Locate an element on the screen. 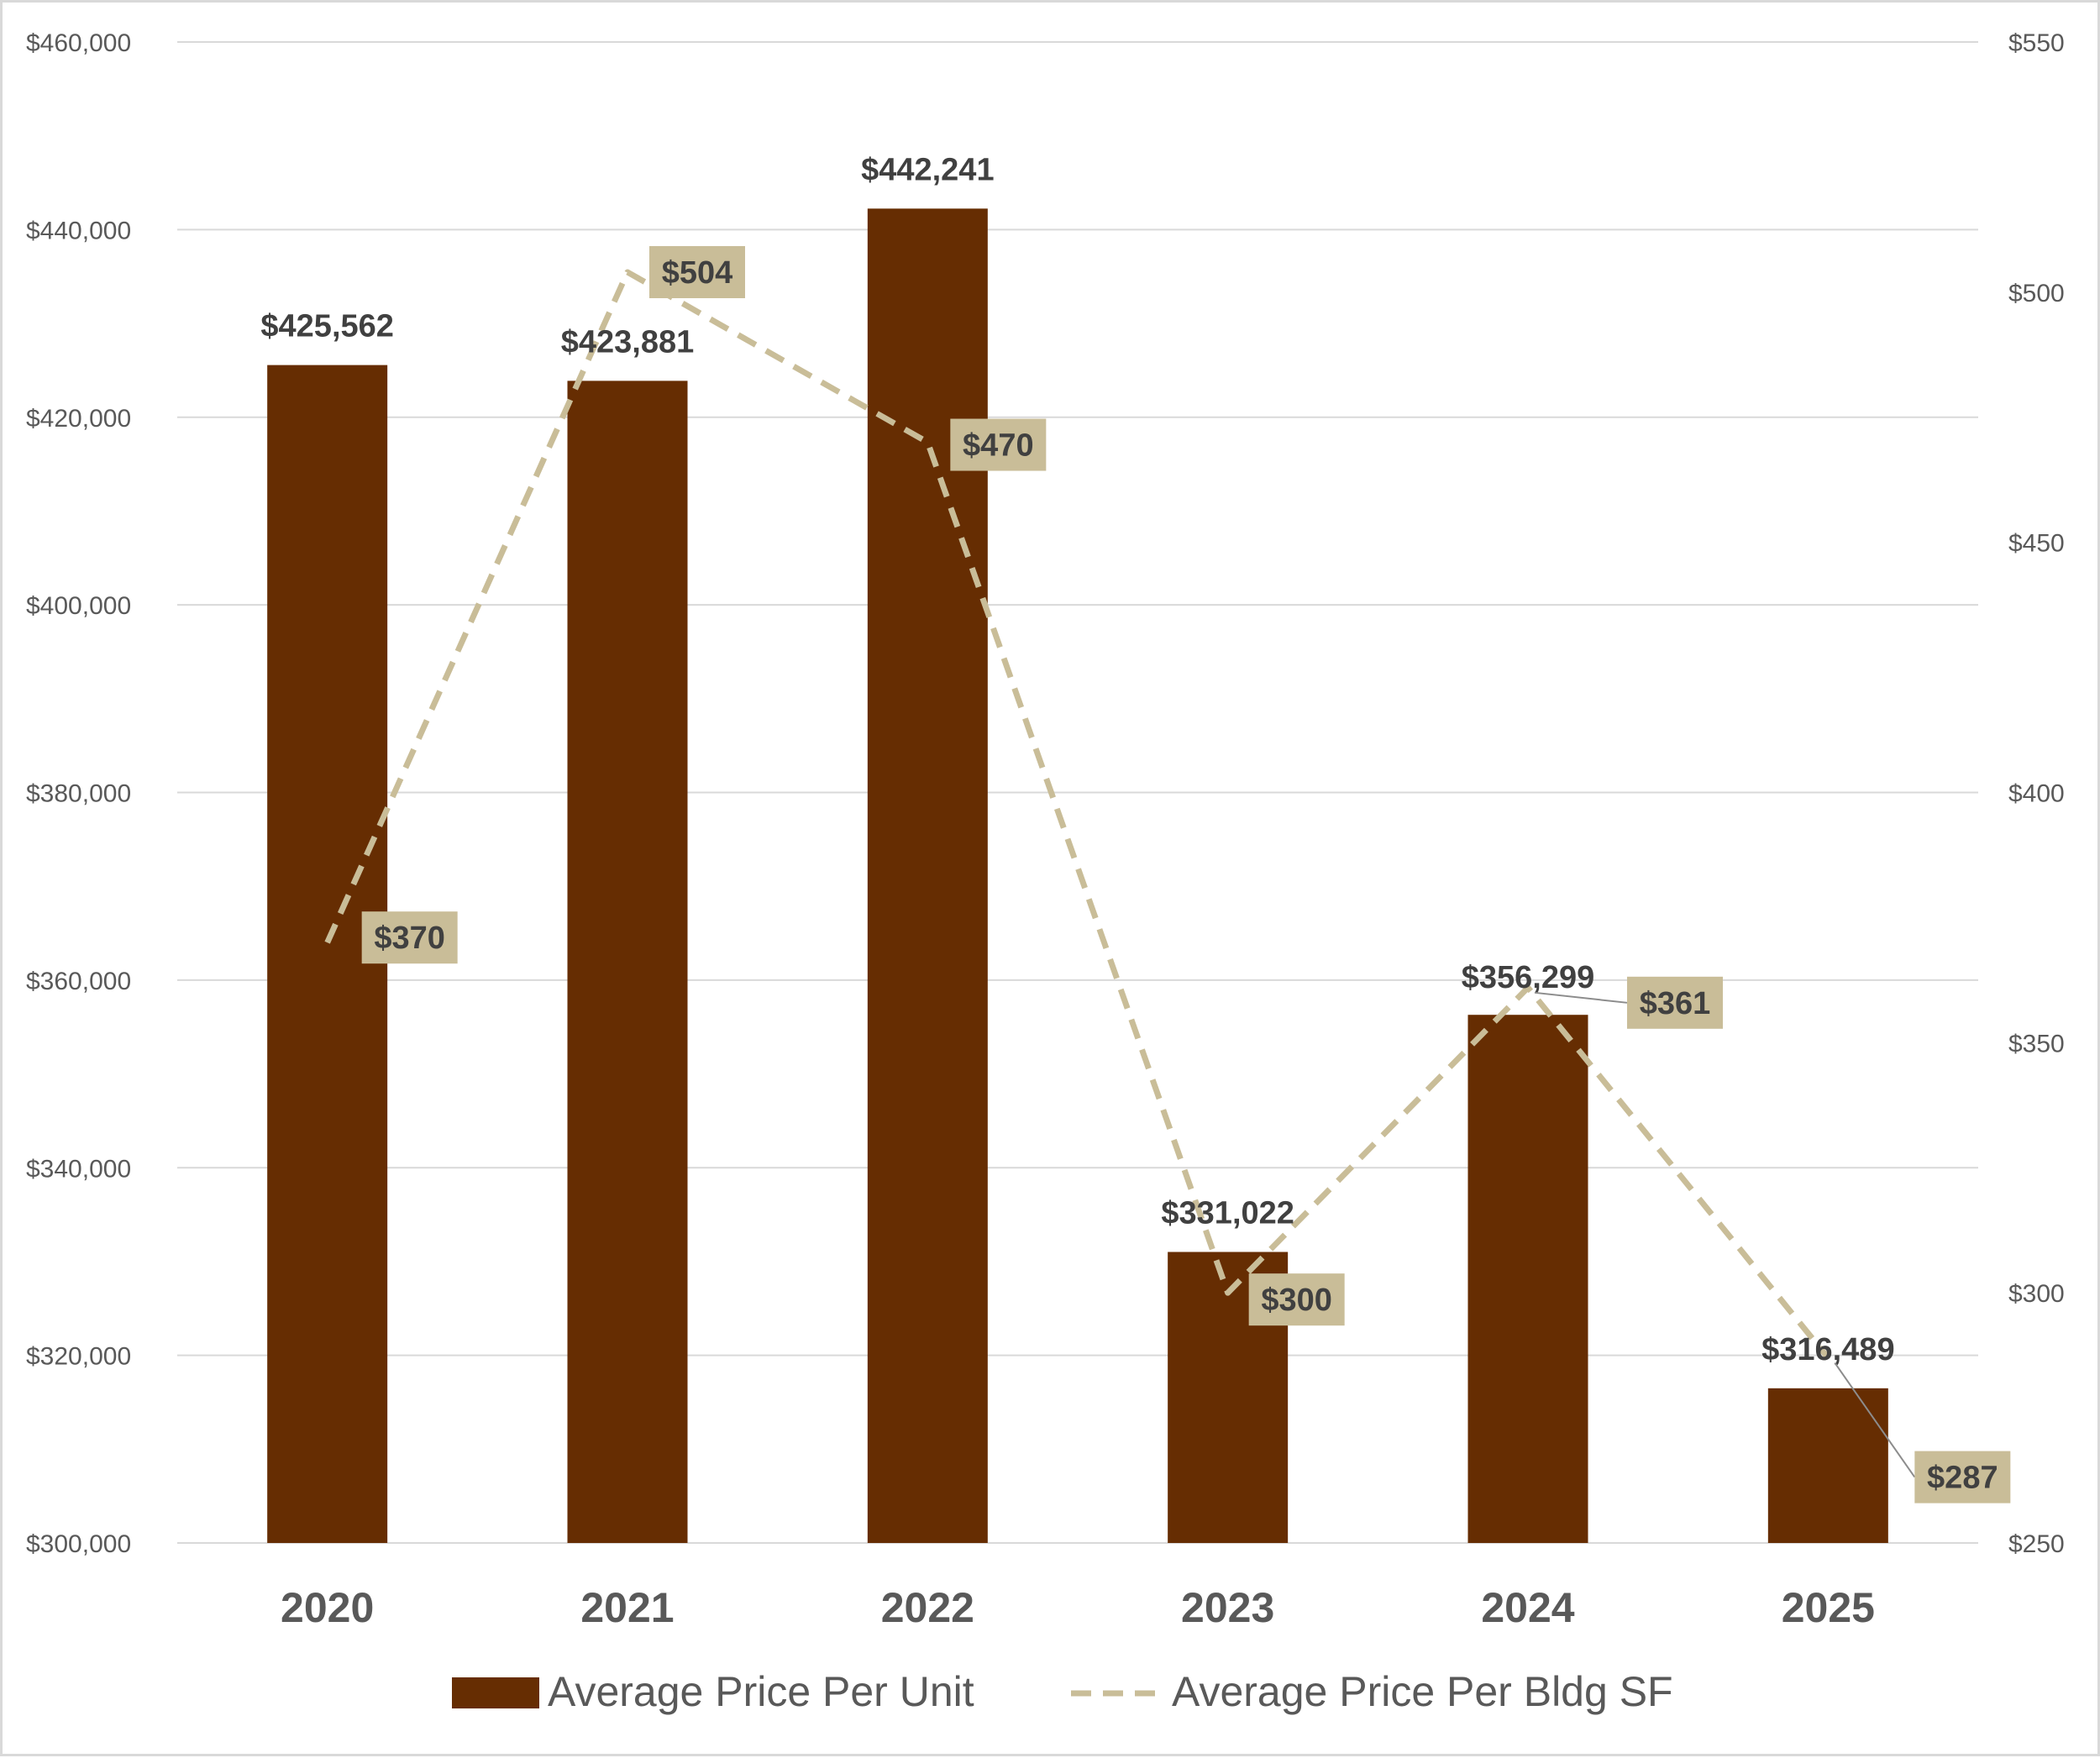 The image size is (2100, 1758). x-tick-label: 2025 is located at coordinates (1828, 1607).